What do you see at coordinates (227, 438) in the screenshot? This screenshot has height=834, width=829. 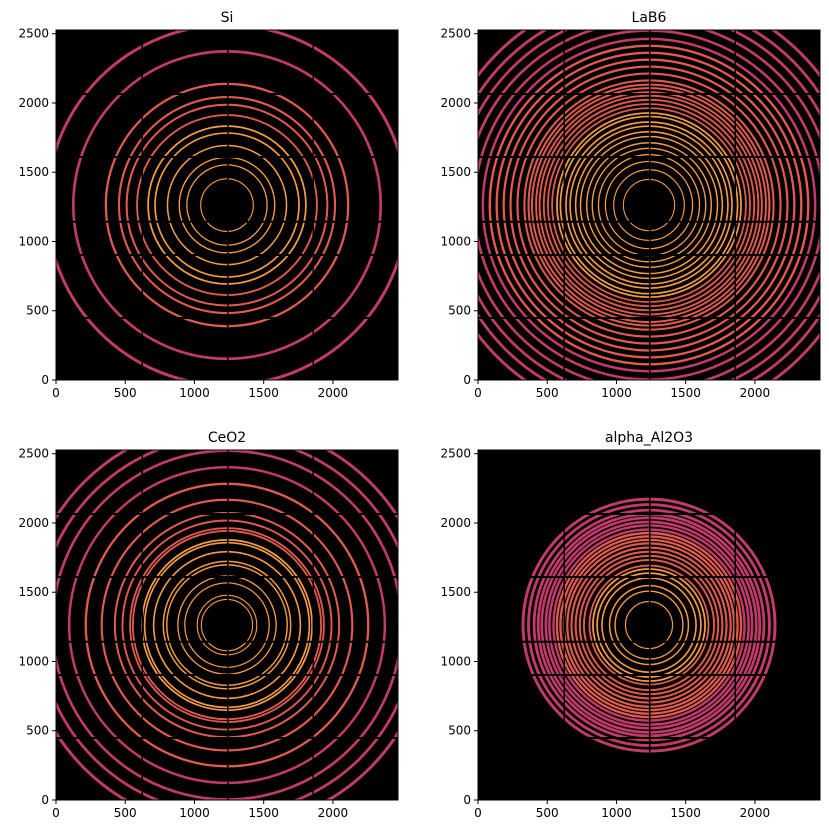 I see `panel-title: CeO2` at bounding box center [227, 438].